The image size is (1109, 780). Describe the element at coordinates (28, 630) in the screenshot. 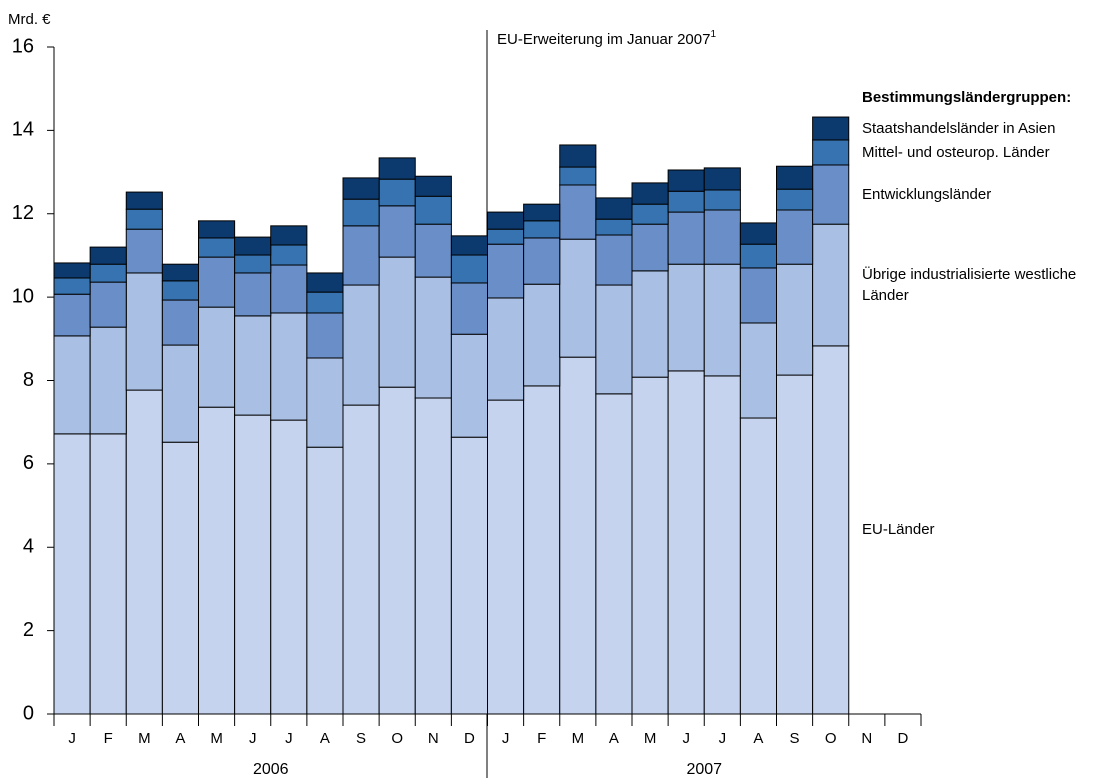

I see `y-tick-label: 2` at that location.